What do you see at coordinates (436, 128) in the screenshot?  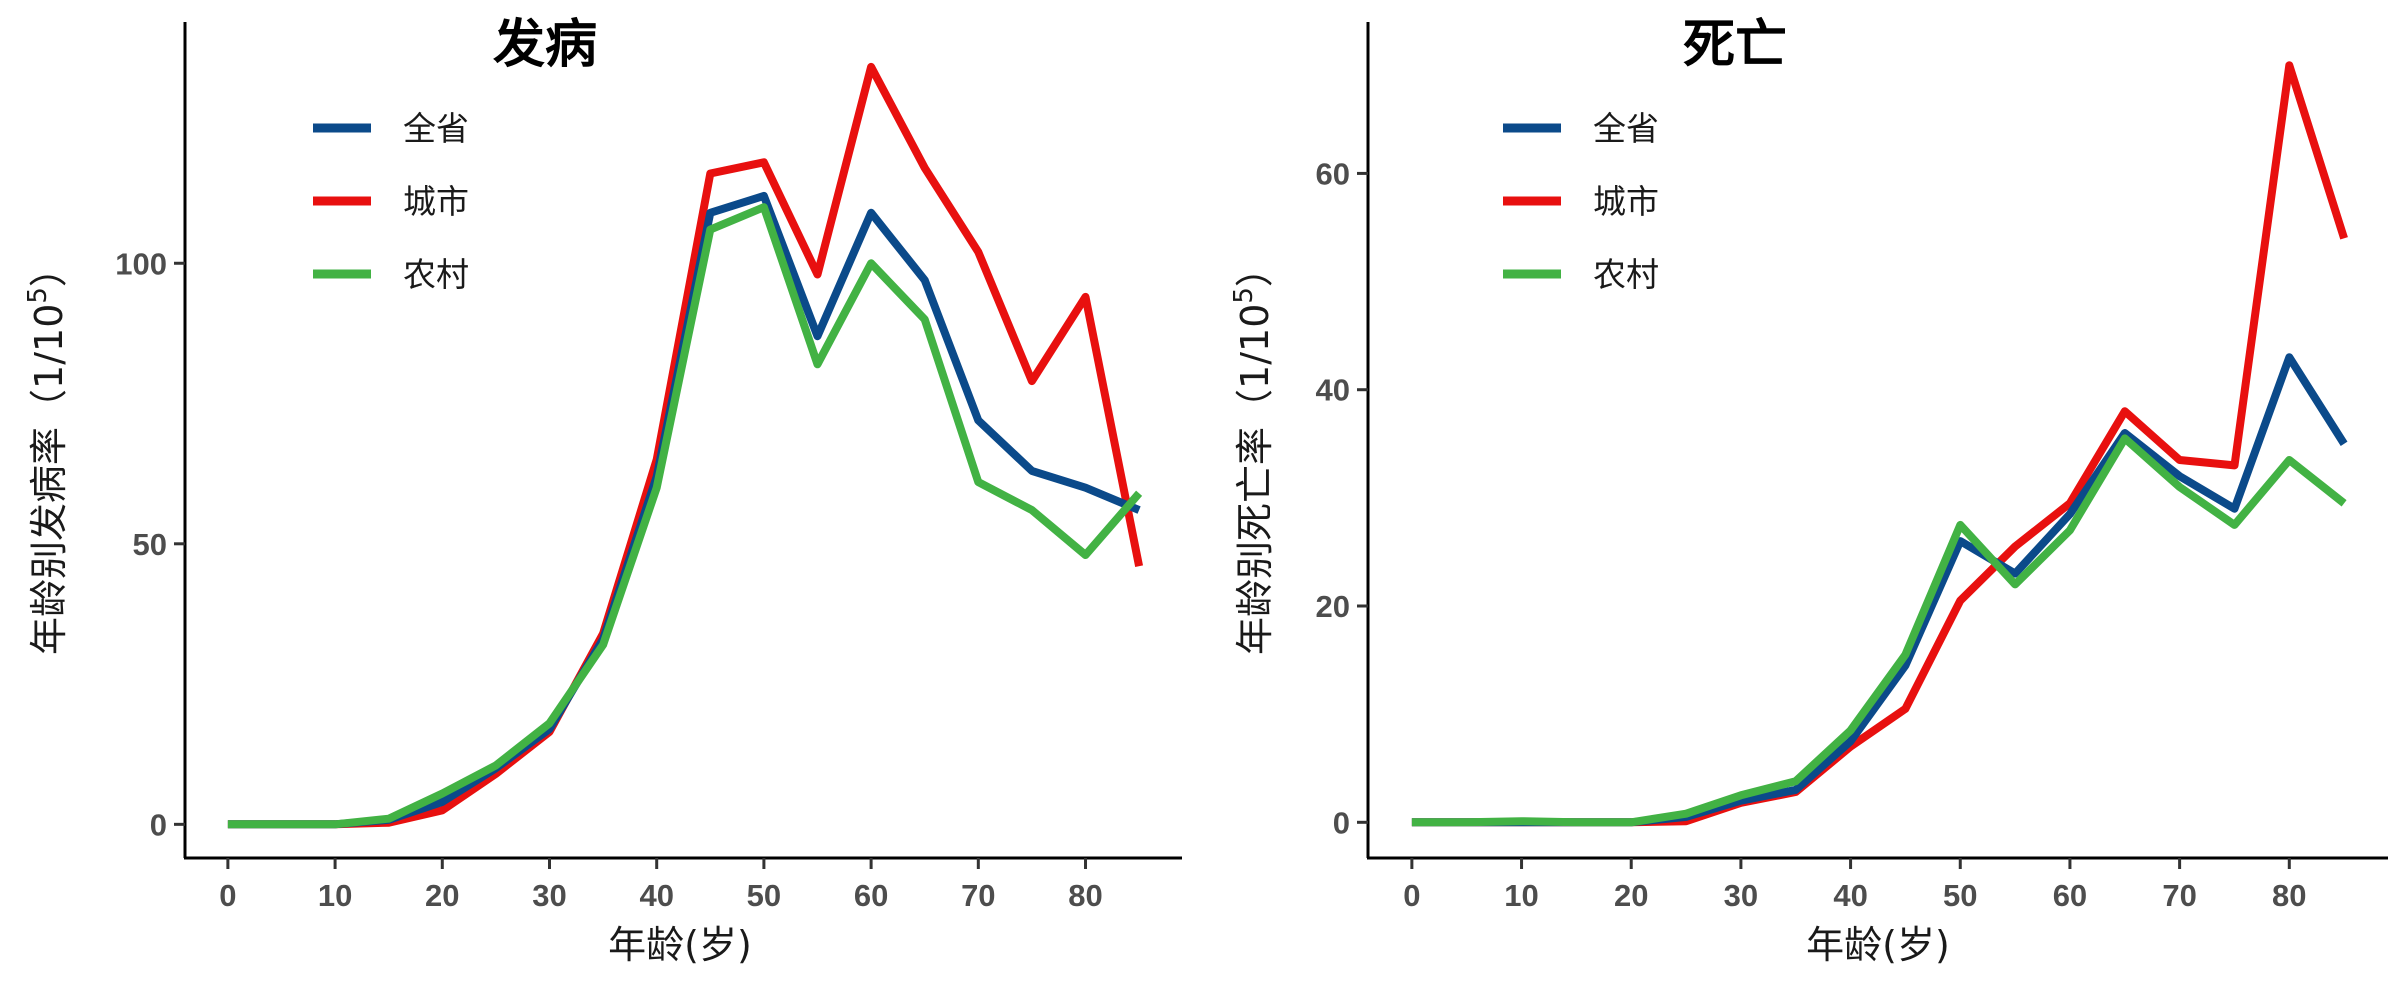 I see `incidence-legend-label-province: 全省` at bounding box center [436, 128].